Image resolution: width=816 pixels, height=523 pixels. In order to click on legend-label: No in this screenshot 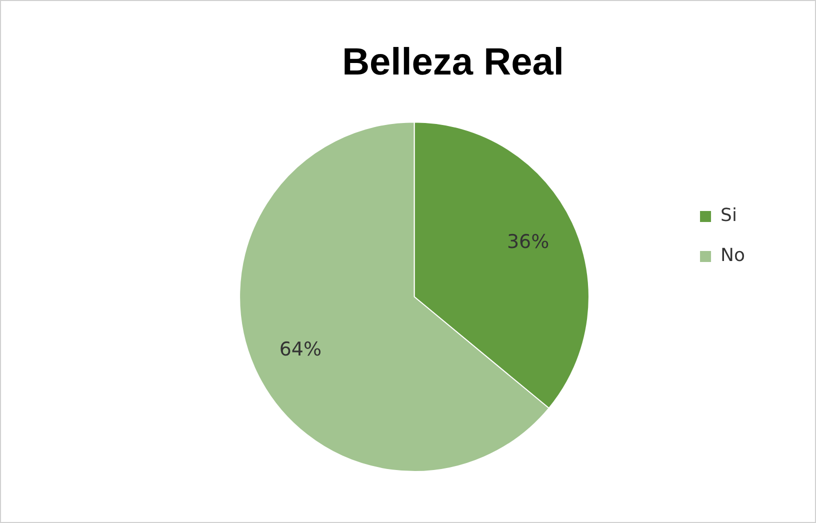, I will do `click(733, 255)`.